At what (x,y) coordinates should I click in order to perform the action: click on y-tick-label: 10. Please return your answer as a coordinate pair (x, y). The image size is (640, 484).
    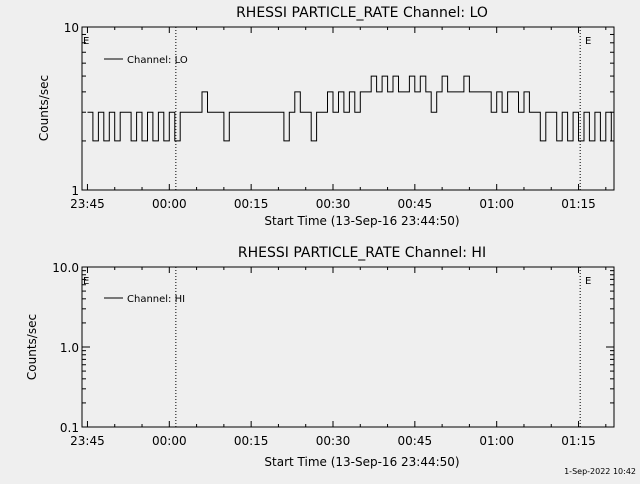
    Looking at the image, I should click on (71, 28).